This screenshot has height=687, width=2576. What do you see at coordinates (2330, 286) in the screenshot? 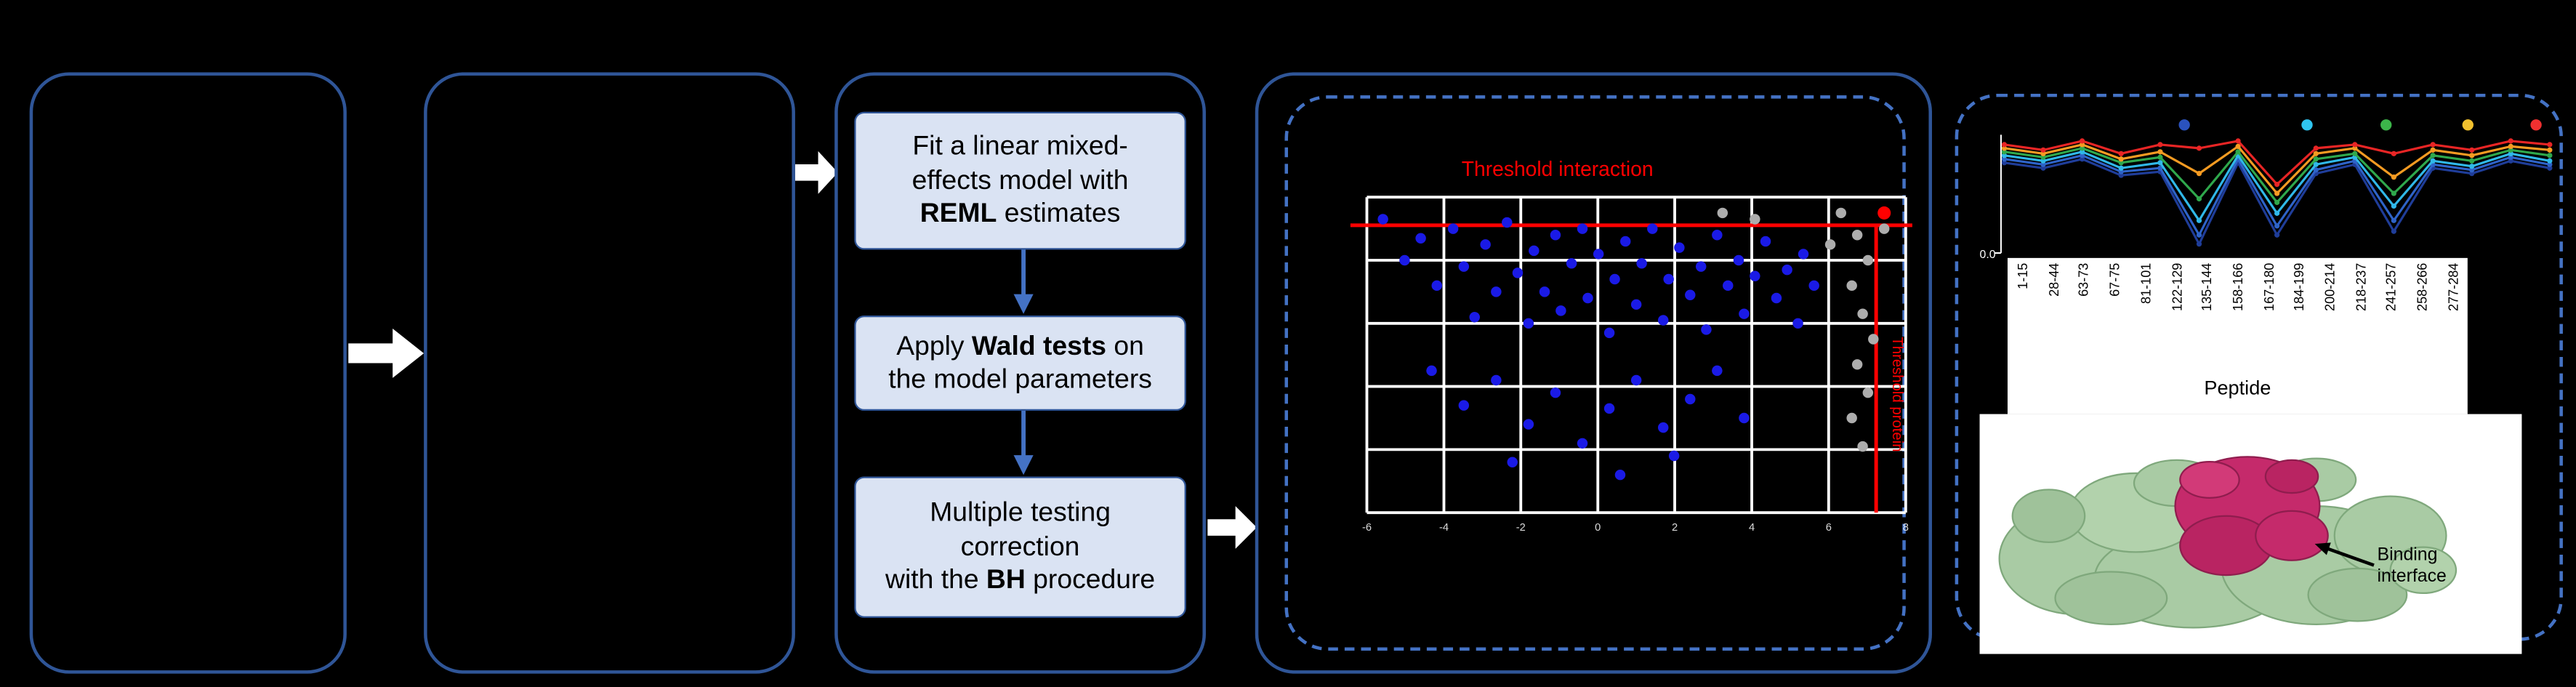
I see `peptide-tick-label: 200-214` at bounding box center [2330, 286].